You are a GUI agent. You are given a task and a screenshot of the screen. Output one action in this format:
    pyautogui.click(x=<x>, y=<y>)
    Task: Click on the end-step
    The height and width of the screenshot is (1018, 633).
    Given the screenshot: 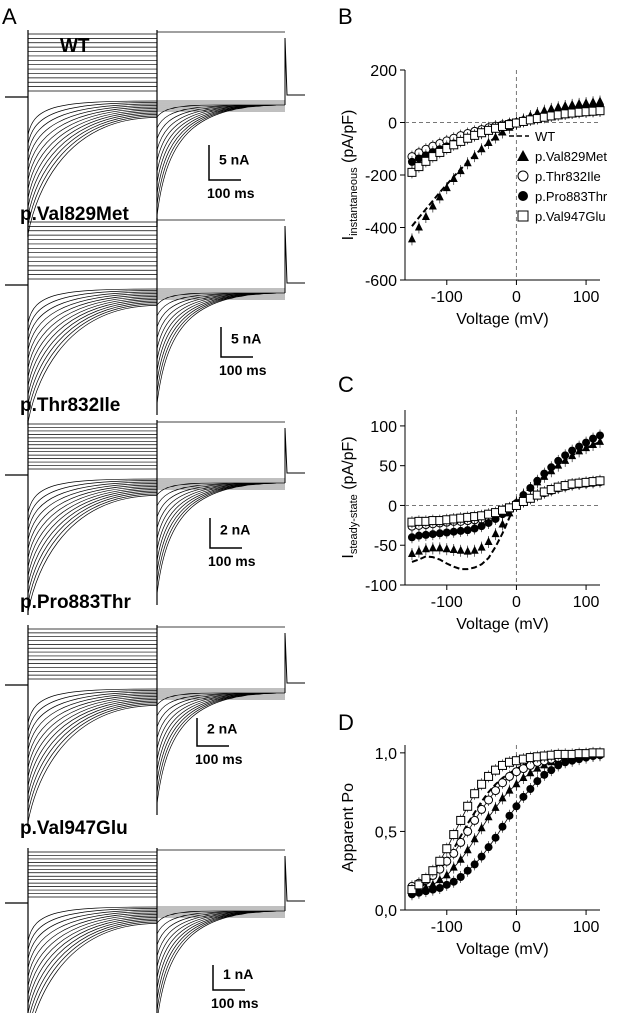 What is the action you would take?
    pyautogui.click(x=294, y=662)
    